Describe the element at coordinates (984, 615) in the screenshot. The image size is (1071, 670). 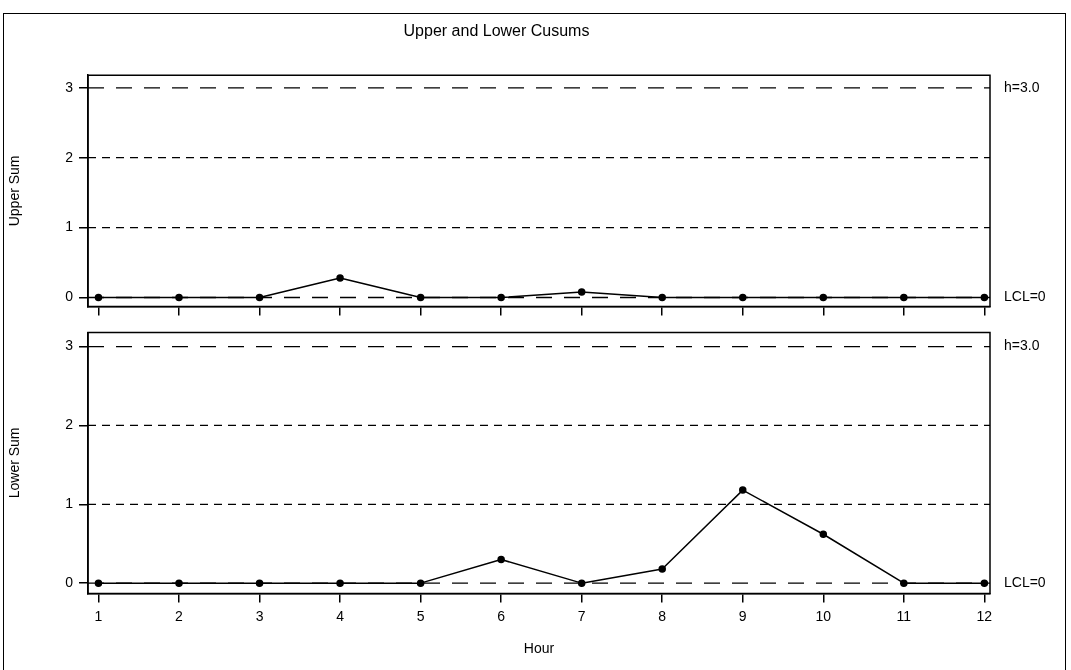
I see `x-tick-label: 12` at that location.